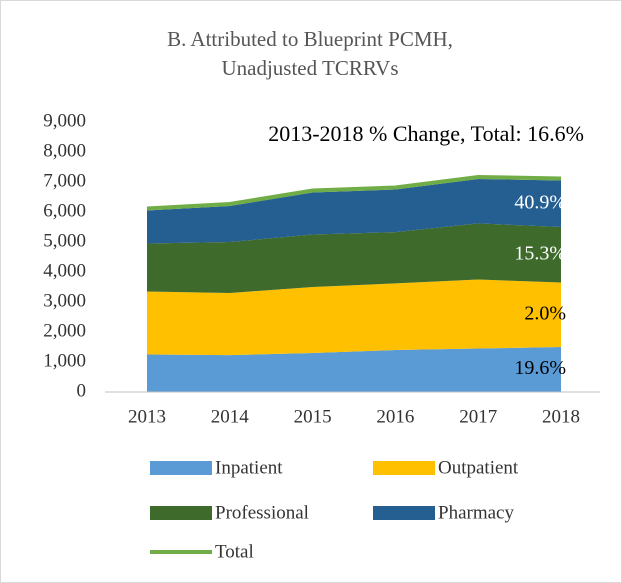 The height and width of the screenshot is (583, 622). What do you see at coordinates (545, 313) in the screenshot?
I see `change-label: 2.0%` at bounding box center [545, 313].